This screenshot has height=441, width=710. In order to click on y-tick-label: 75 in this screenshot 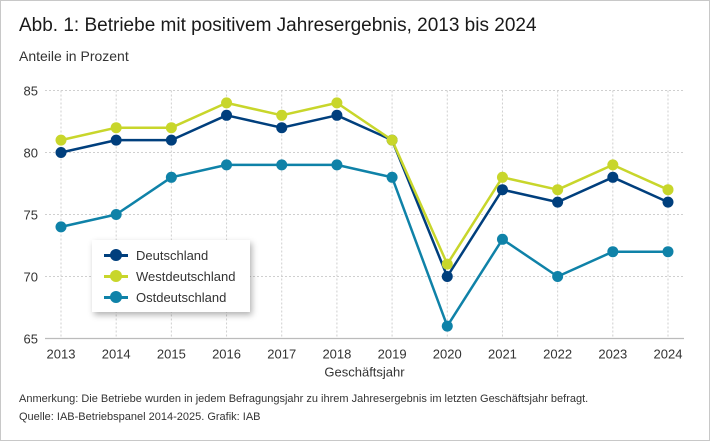, I will do `click(31, 215)`.